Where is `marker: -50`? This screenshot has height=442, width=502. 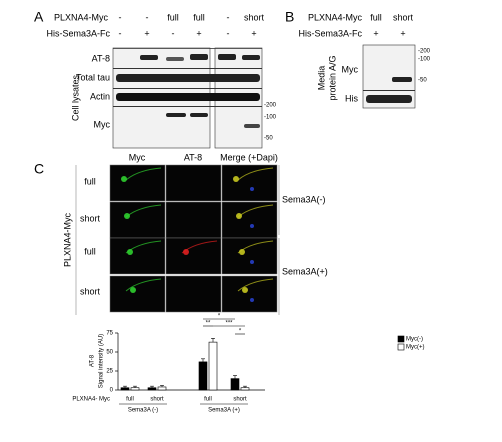 marker: -50 is located at coordinates (422, 81).